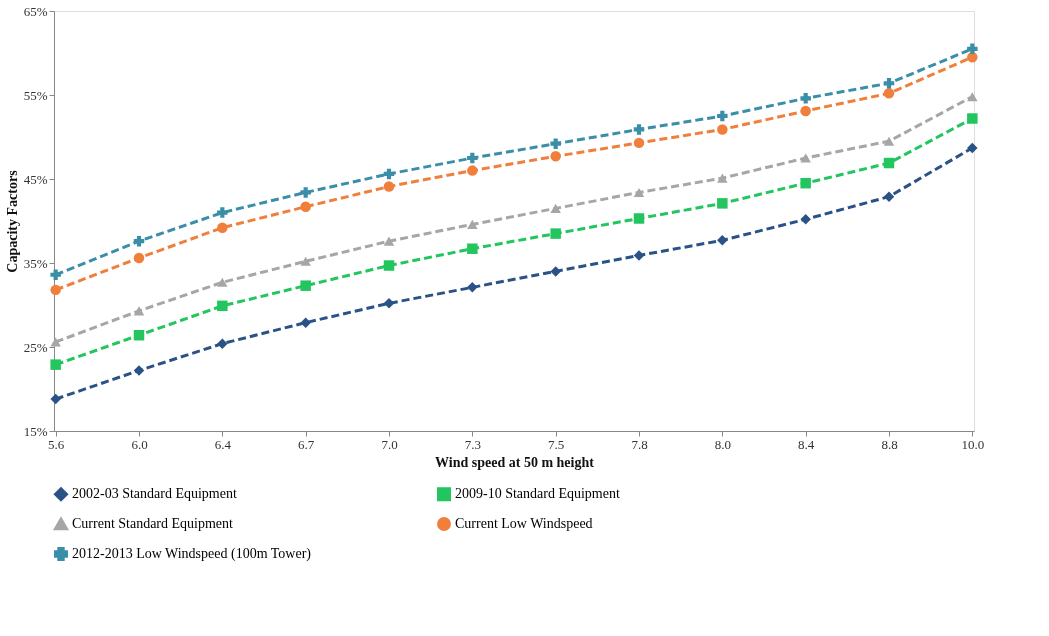 This screenshot has width=1049, height=636. Describe the element at coordinates (722, 444) in the screenshot. I see `x-tick-label: 8.0` at that location.